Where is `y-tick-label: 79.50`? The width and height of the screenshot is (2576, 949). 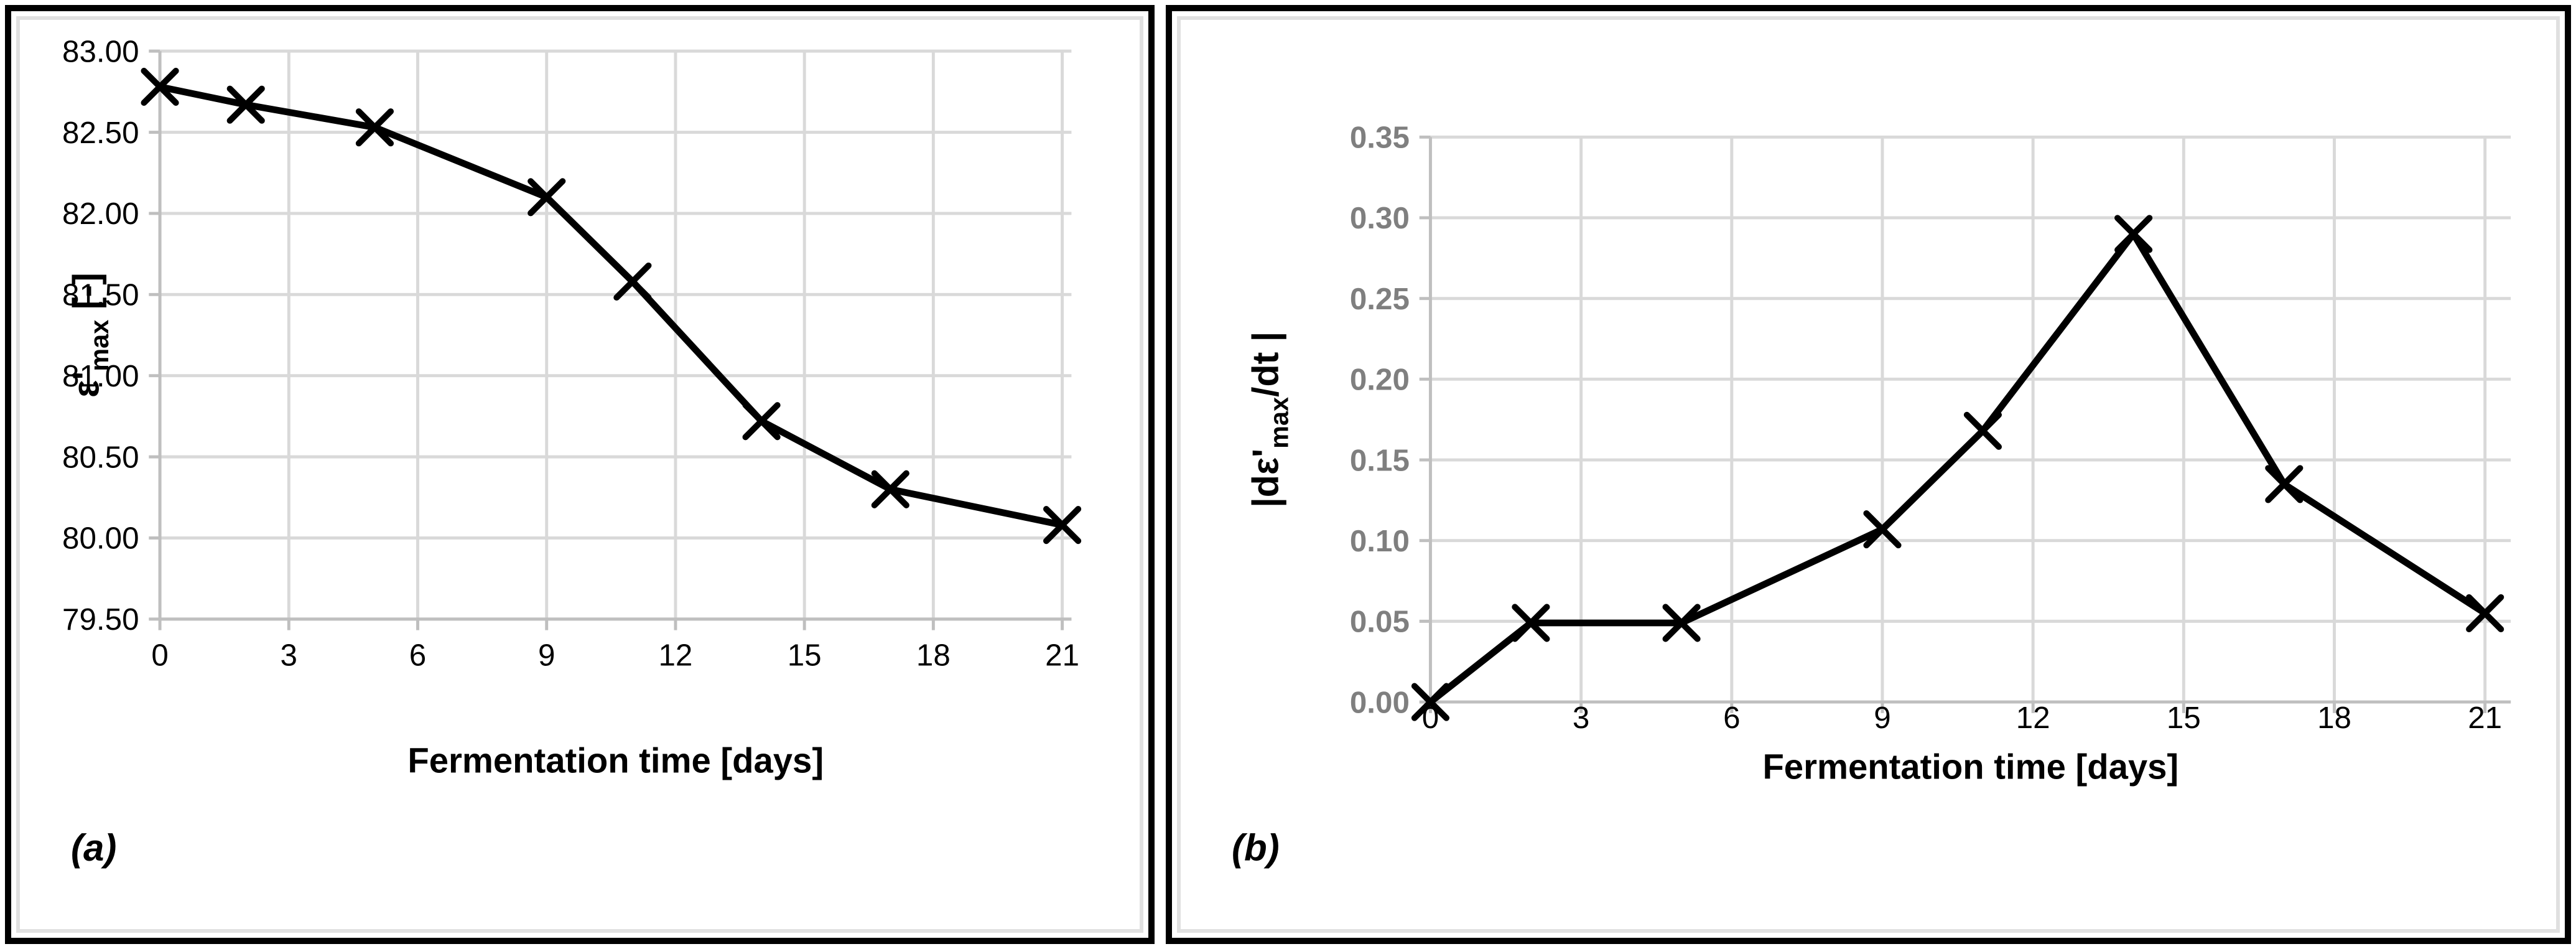 y-tick-label: 79.50 is located at coordinates (100, 619).